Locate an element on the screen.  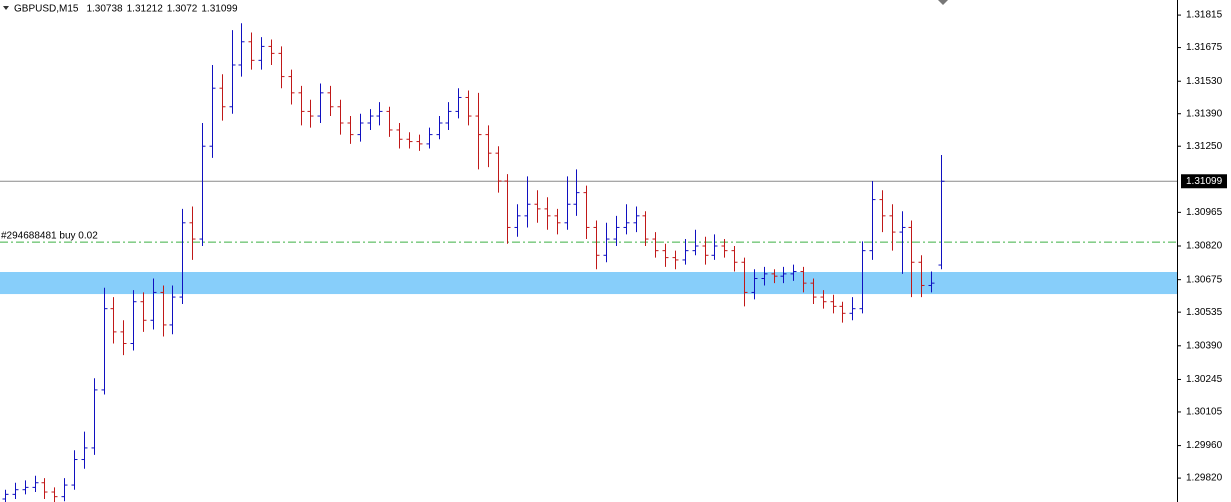
y-tick-label: 1.31815 is located at coordinates (1204, 15).